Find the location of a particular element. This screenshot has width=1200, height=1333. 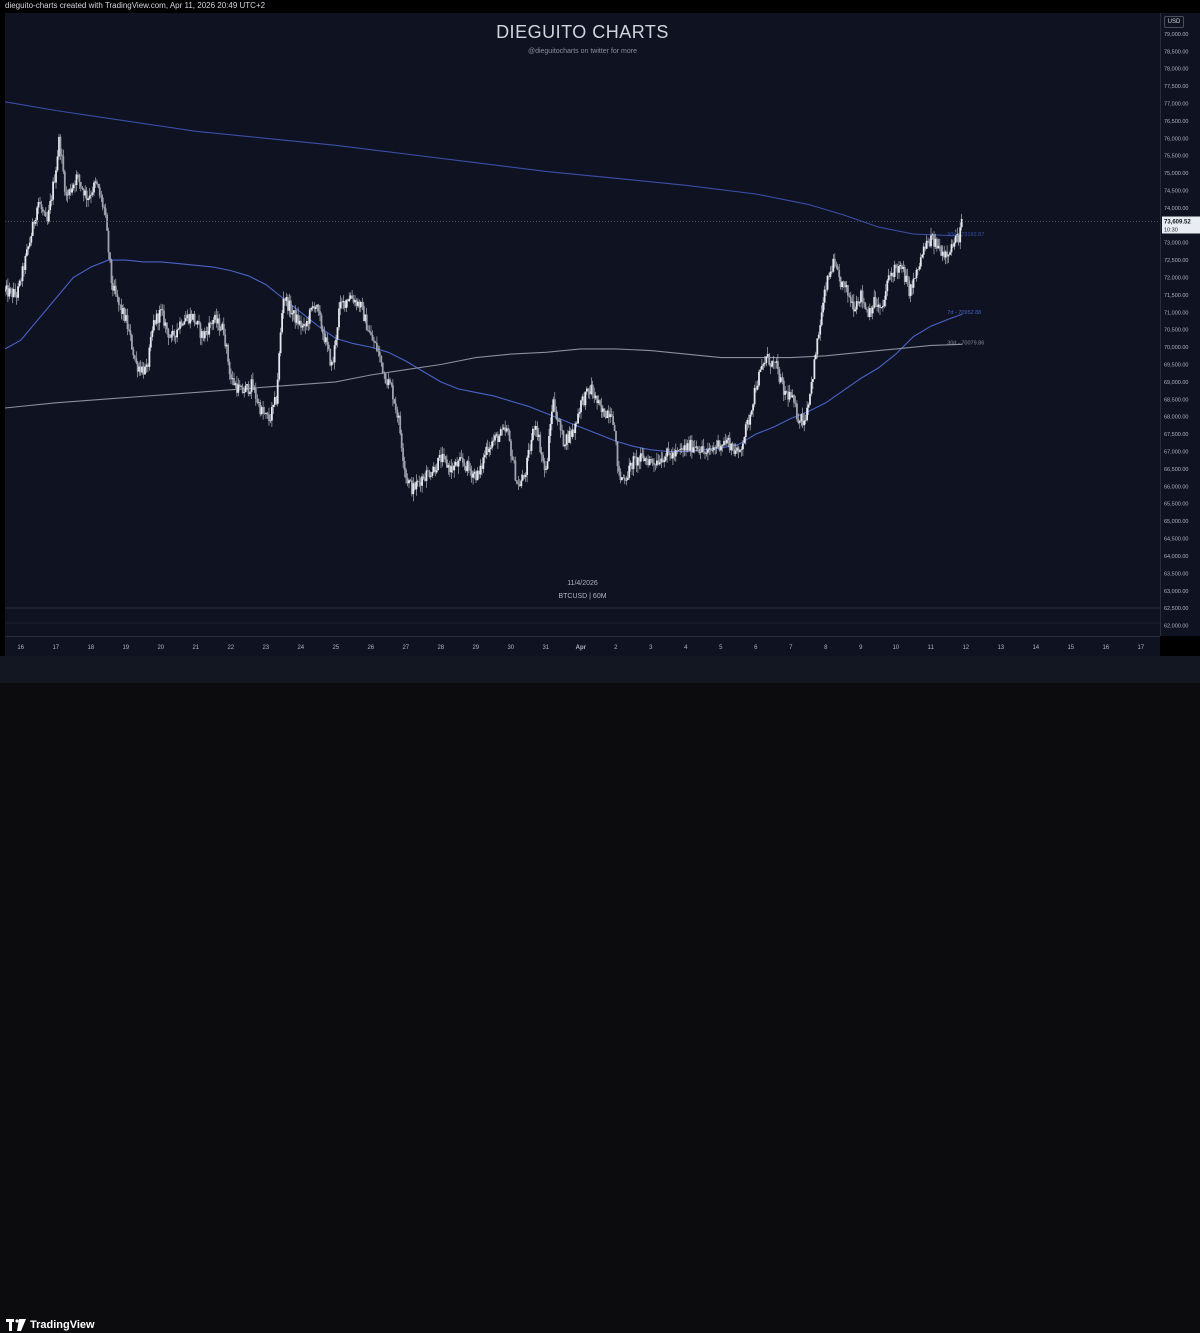

price-tick-label: 74,000.00 is located at coordinates (1176, 209).